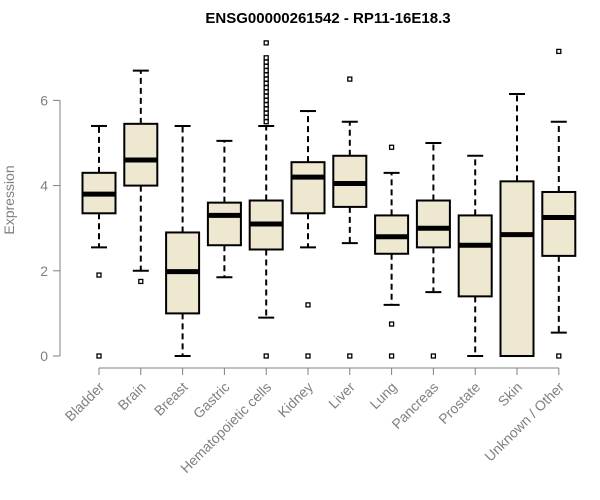 This screenshot has width=600, height=500. Describe the element at coordinates (266, 199) in the screenshot. I see `box-hematopoietic-cells` at that location.